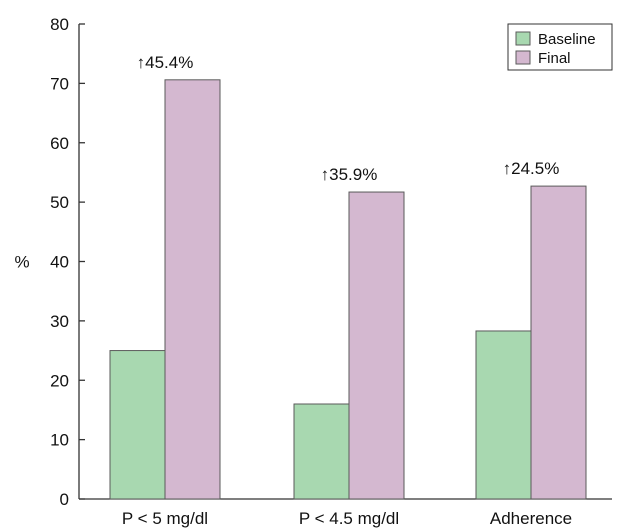 This screenshot has width=620, height=531. What do you see at coordinates (59, 83) in the screenshot?
I see `y-tick-label: 70` at bounding box center [59, 83].